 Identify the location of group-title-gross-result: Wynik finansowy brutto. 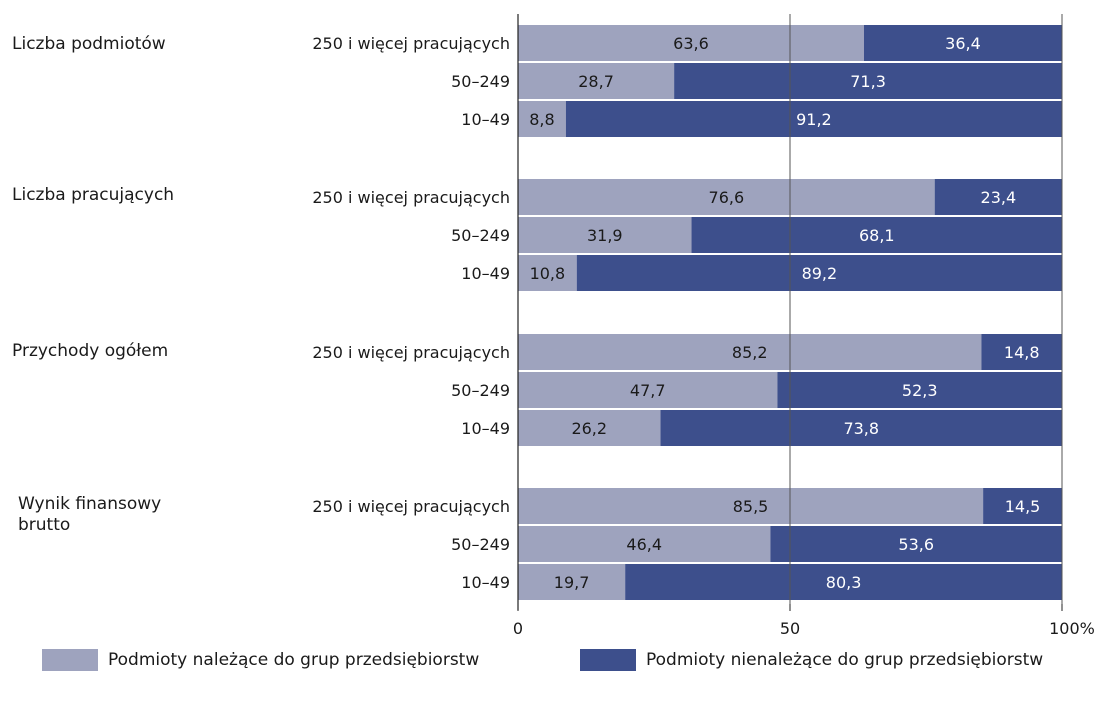
(90, 514).